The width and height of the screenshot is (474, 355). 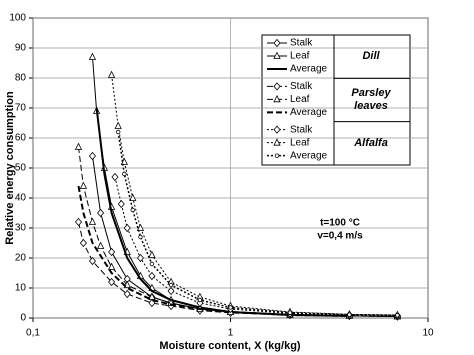 I want to click on y-tick-label: 30, so click(x=21, y=228).